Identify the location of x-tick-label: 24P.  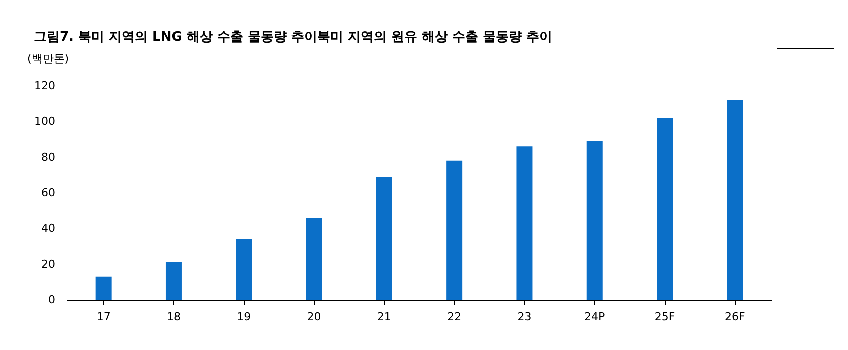
(595, 317).